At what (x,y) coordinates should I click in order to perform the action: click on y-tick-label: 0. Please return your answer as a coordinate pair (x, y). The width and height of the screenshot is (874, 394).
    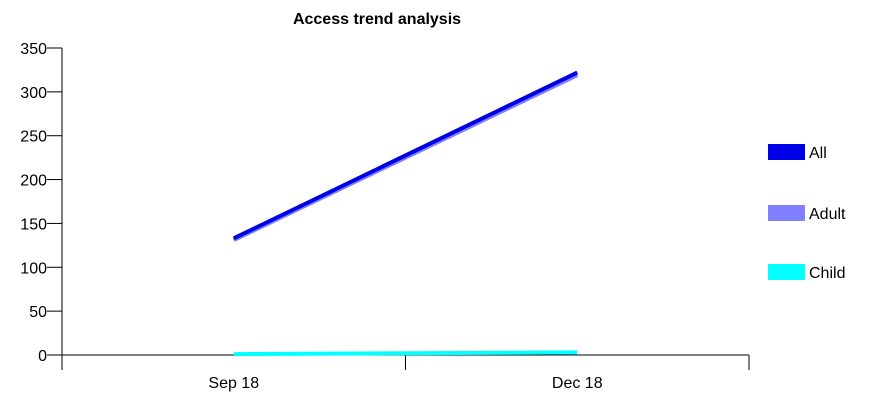
    Looking at the image, I should click on (42, 356).